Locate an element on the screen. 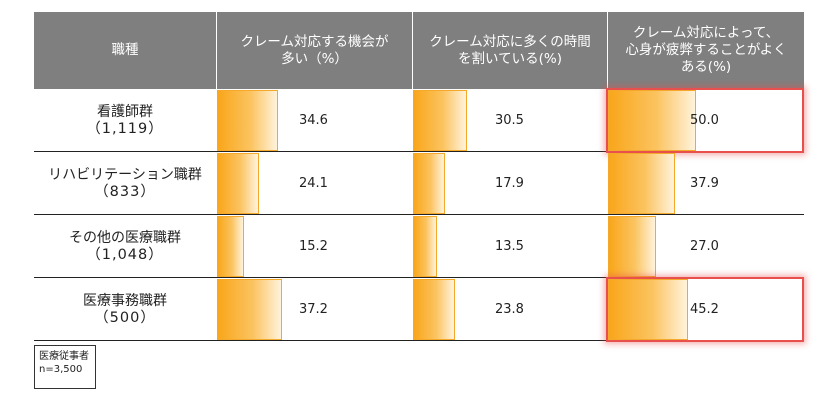  header-col-3: クレーム対応によって、 心身が疲弊することがよく ある(%) is located at coordinates (706, 50).